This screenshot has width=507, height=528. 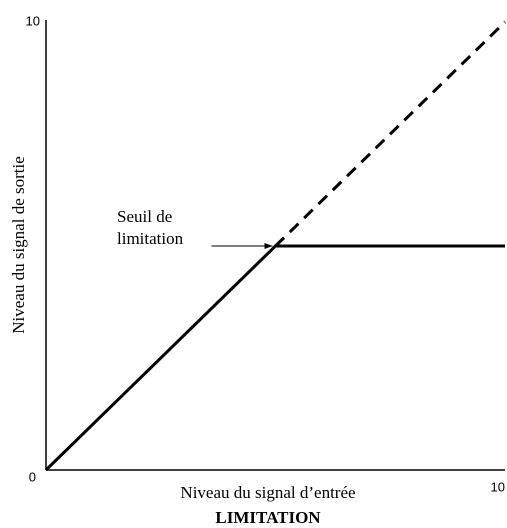 I want to click on y-tick-label: 10, so click(x=33, y=20).